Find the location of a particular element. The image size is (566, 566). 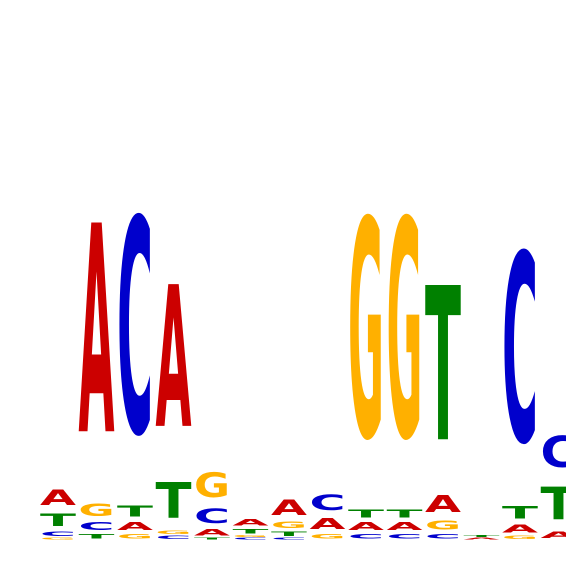

logo-position-14: ATC is located at coordinates (553, 483).